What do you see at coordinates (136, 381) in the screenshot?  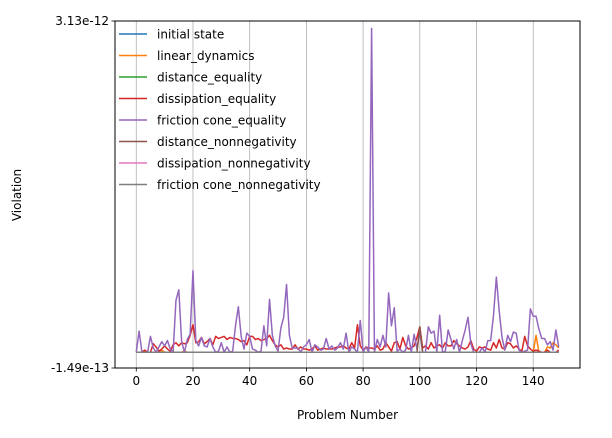 I see `x-tick-label: 0` at bounding box center [136, 381].